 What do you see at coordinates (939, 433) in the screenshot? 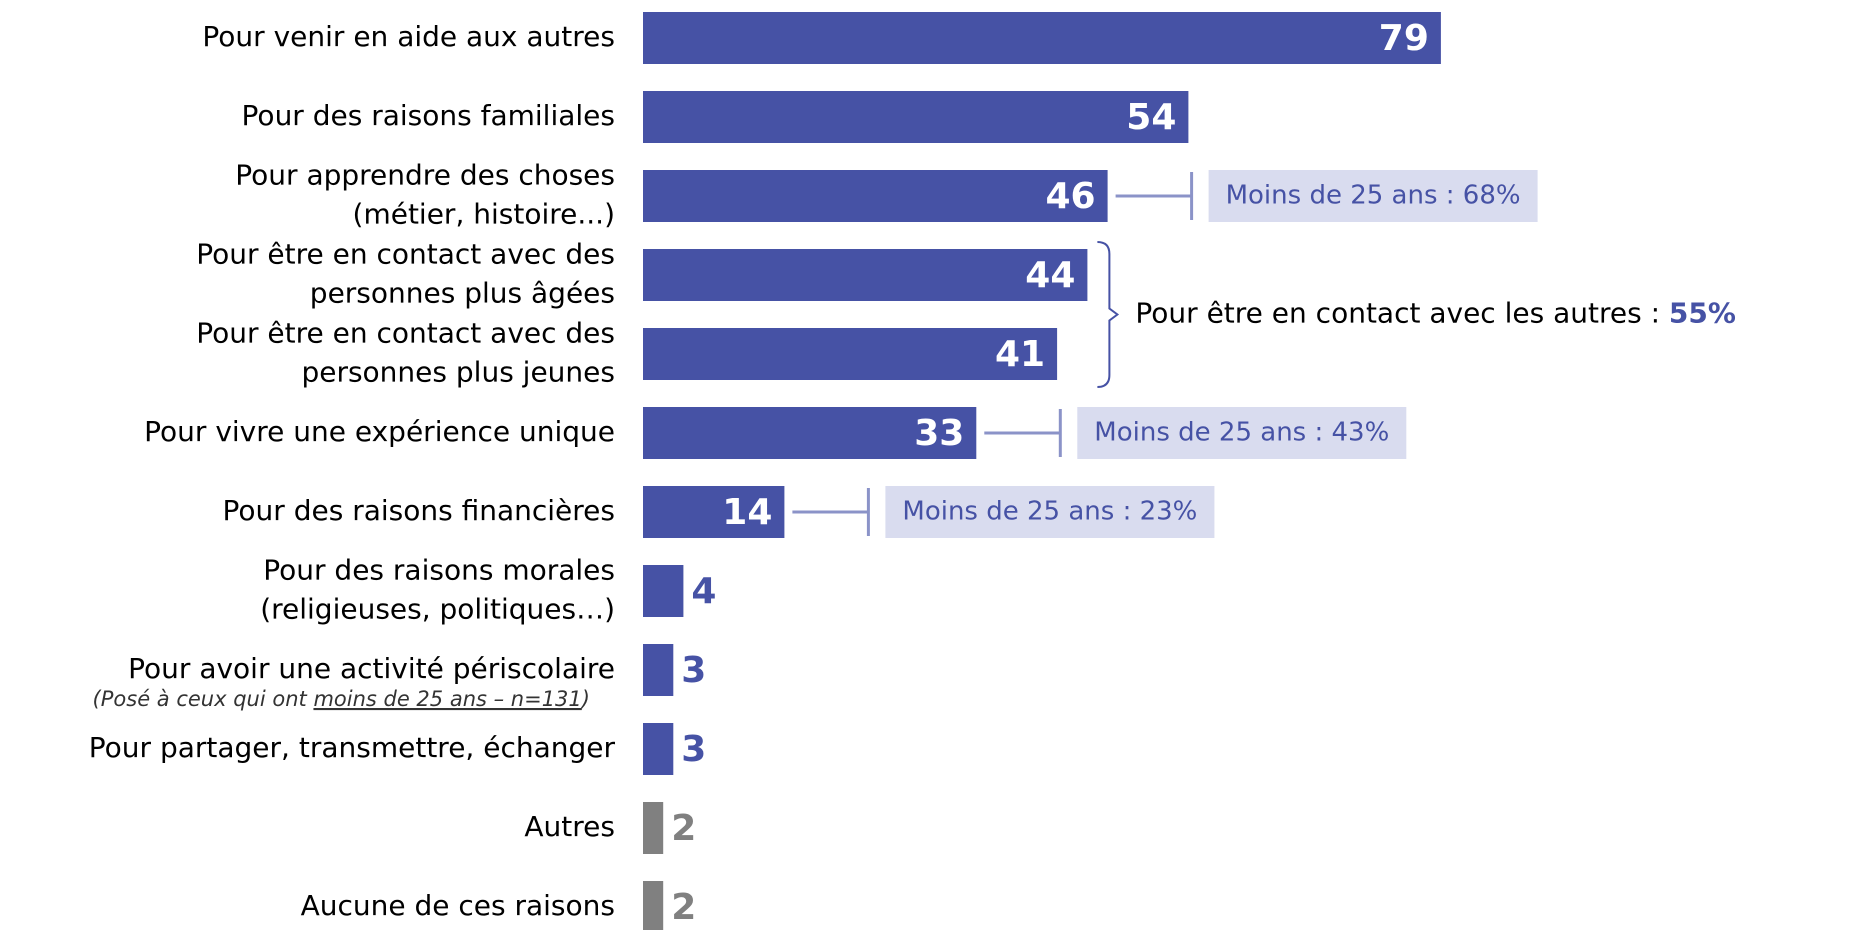
I see `value-label: 33` at bounding box center [939, 433].